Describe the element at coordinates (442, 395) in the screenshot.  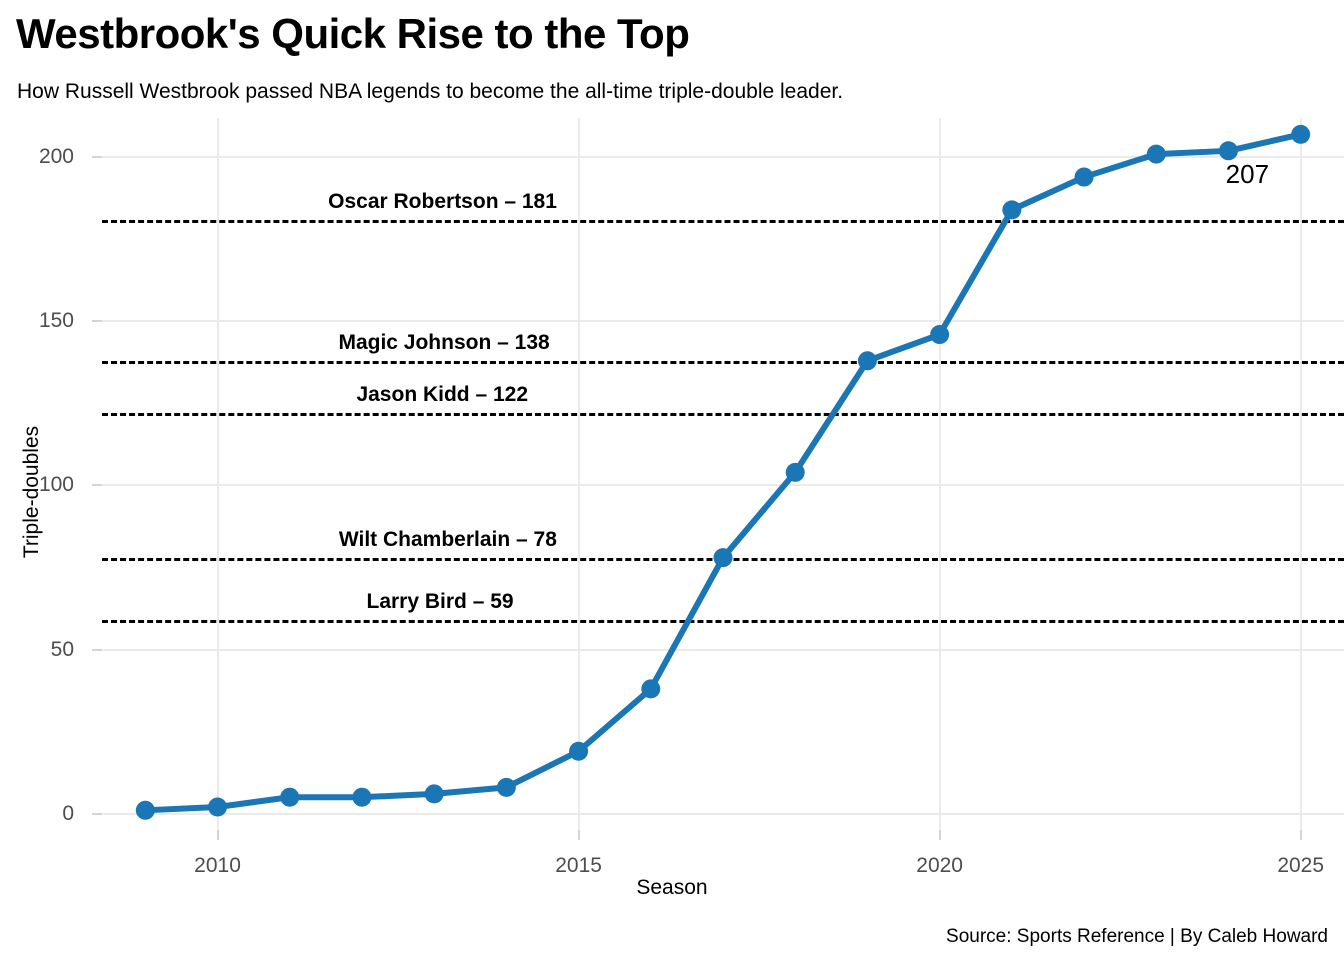
I see `reference-line-label: Jason Kidd – 122` at that location.